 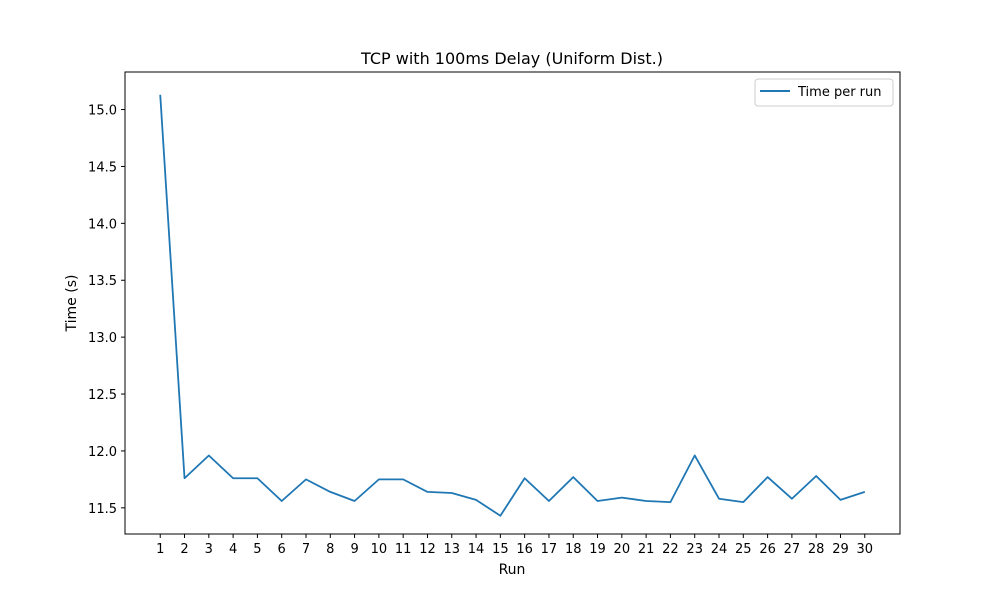 What do you see at coordinates (839, 92) in the screenshot?
I see `legend-label-time-per-run: Time per run` at bounding box center [839, 92].